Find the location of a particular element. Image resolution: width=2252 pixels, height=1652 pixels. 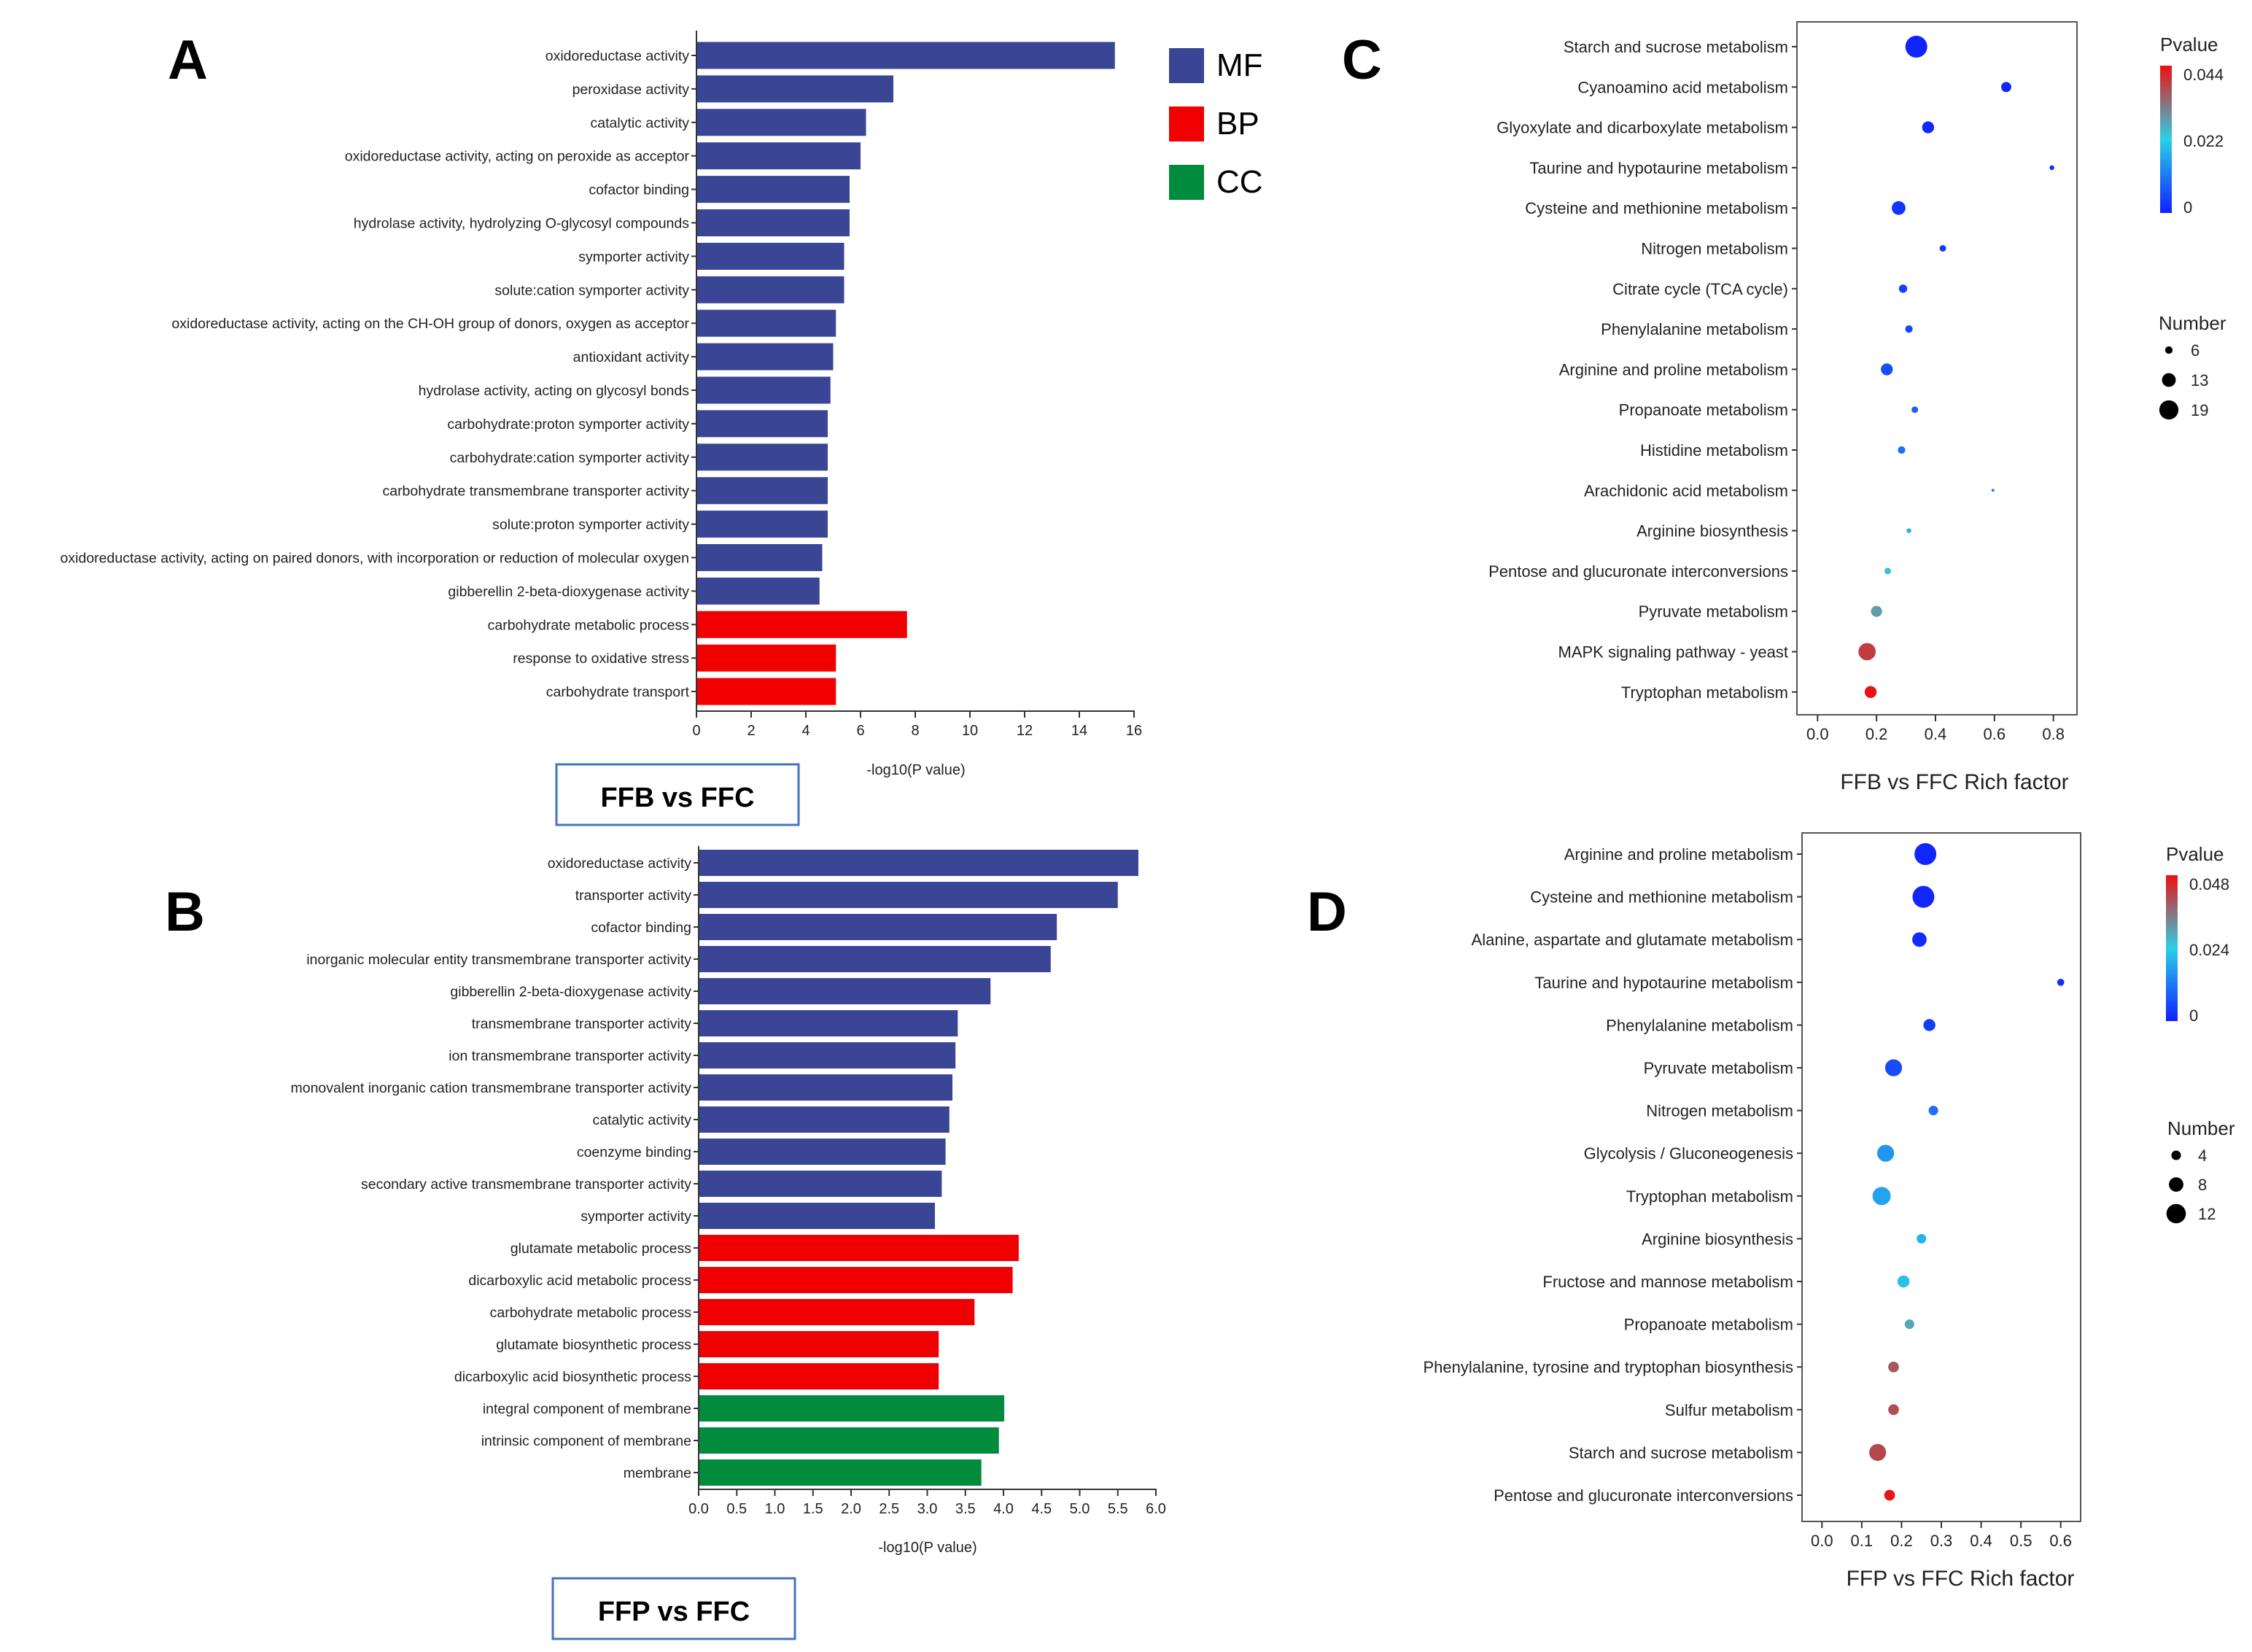

category-label: dicarboxylic acid metabolic process is located at coordinates (579, 1281).